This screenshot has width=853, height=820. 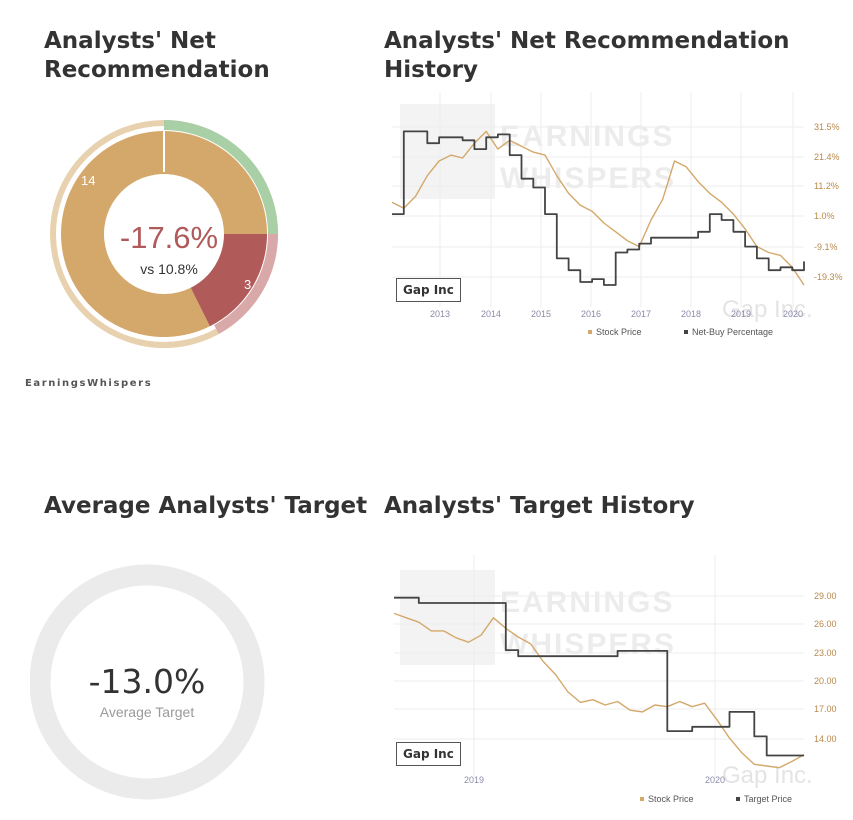 What do you see at coordinates (824, 216) in the screenshot?
I see `y-tick-label: 1.0%` at bounding box center [824, 216].